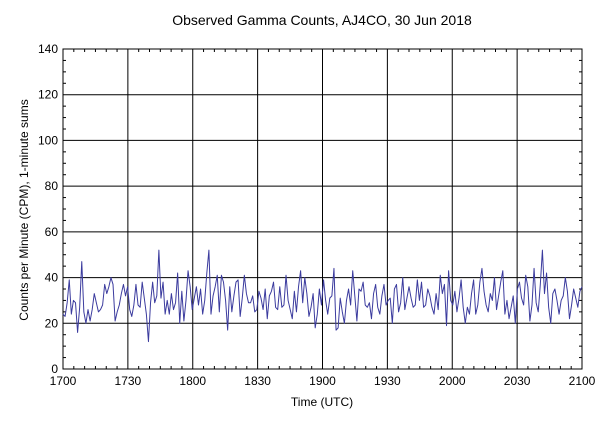 The height and width of the screenshot is (428, 600). Describe the element at coordinates (452, 381) in the screenshot. I see `x-tick-label: 2000` at that location.